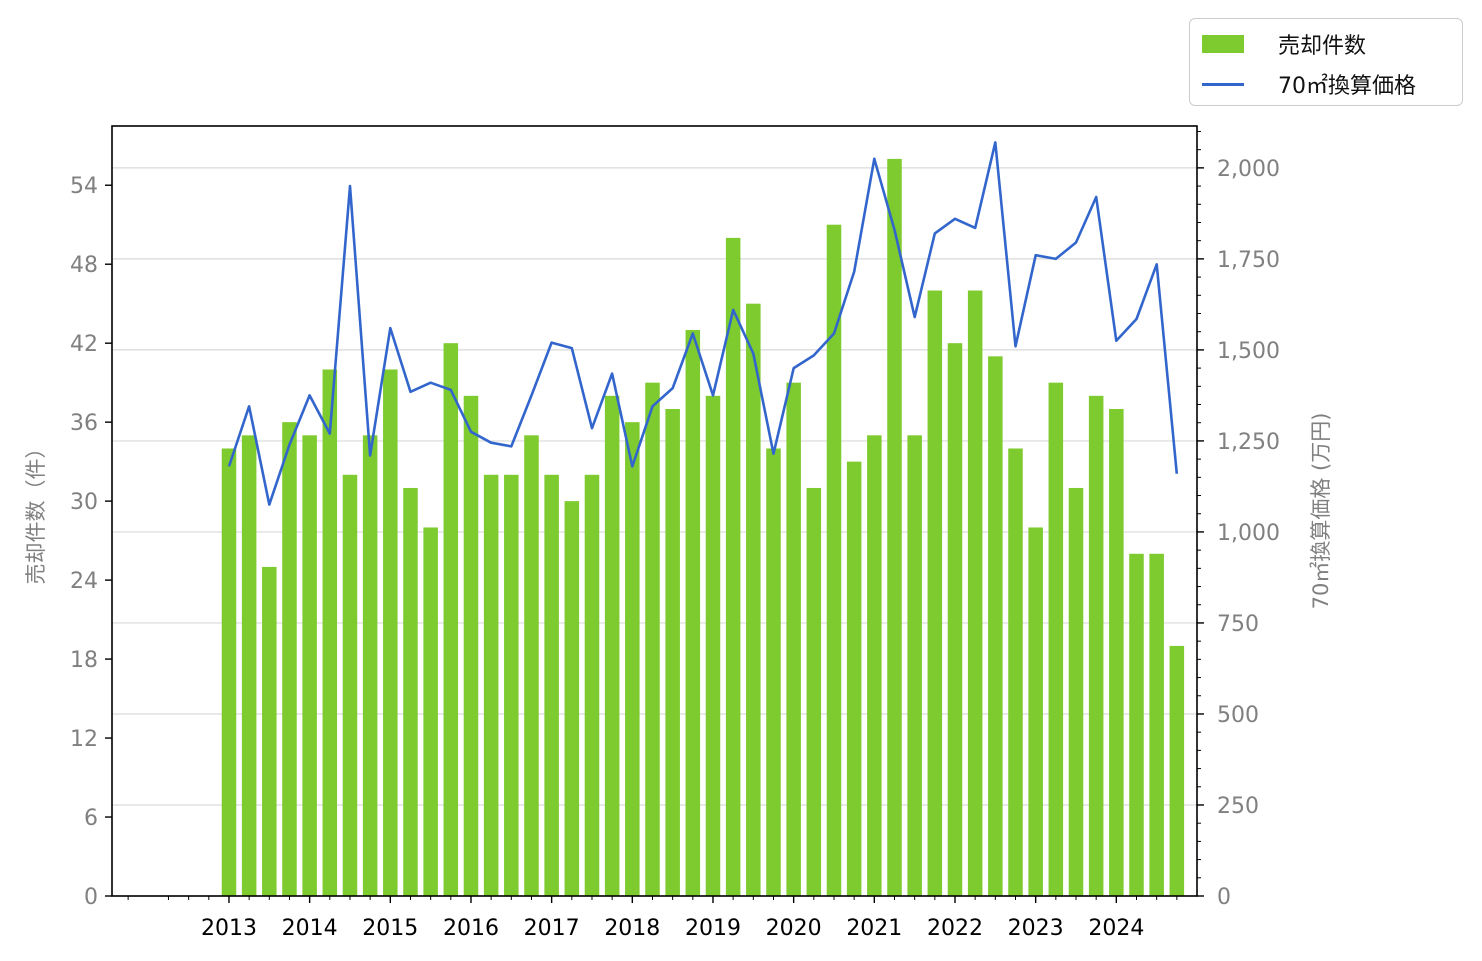 The width and height of the screenshot is (1482, 961). Describe the element at coordinates (36, 511) in the screenshot. I see `left-axis-title: 売却件数（件）` at that location.